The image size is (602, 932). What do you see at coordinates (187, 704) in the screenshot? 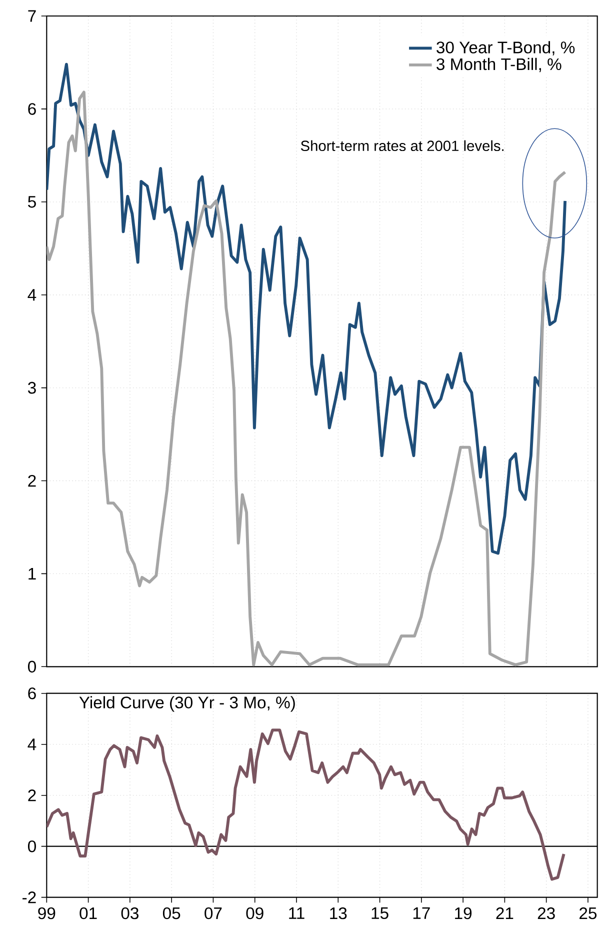
I see `chart-title: Yield Curve (30 Yr - 3 Mo, %)` at bounding box center [187, 704].